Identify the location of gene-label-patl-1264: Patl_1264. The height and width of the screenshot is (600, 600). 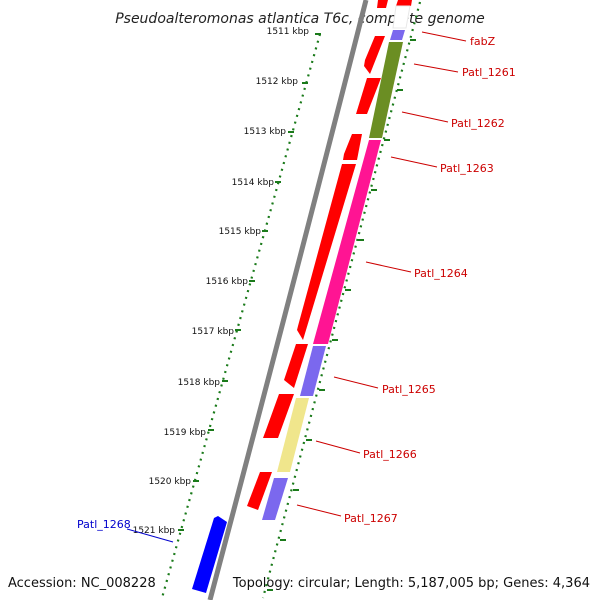
(441, 273).